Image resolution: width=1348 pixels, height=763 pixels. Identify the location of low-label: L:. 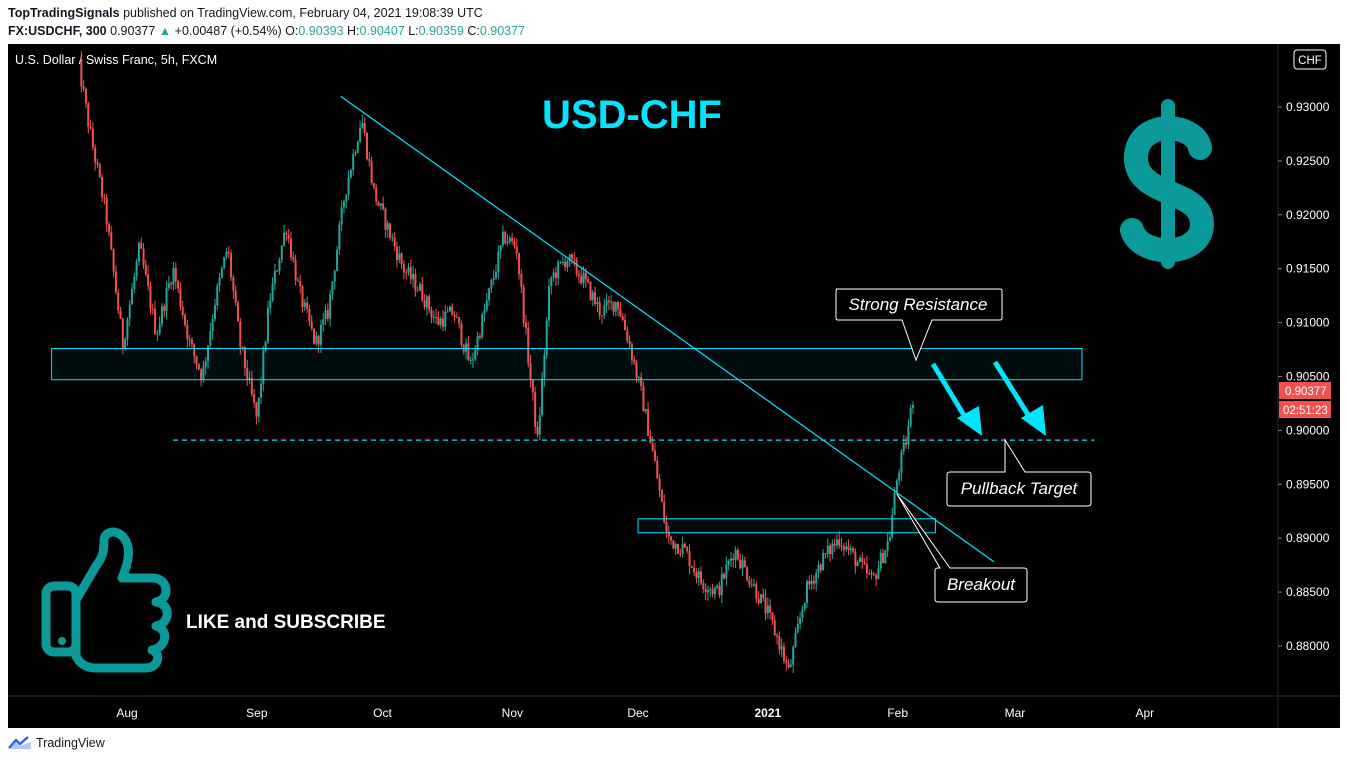
(413, 31).